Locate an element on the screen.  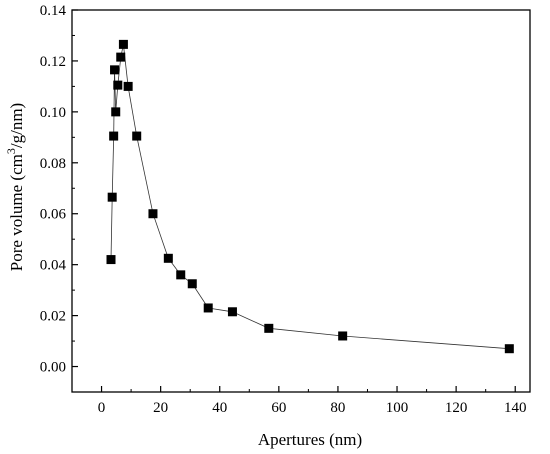
y-tick-label: 0.08 is located at coordinates (53, 164).